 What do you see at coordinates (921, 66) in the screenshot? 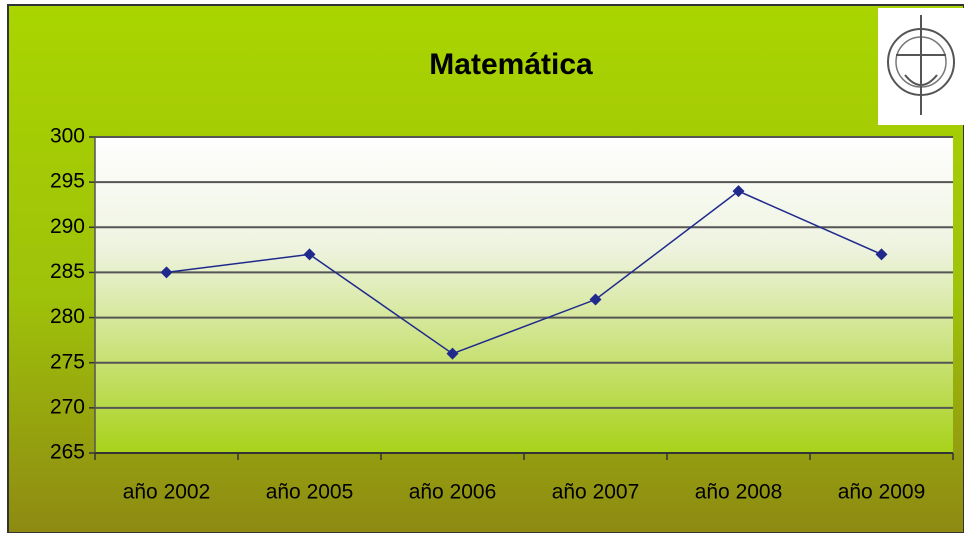
I see `logo` at bounding box center [921, 66].